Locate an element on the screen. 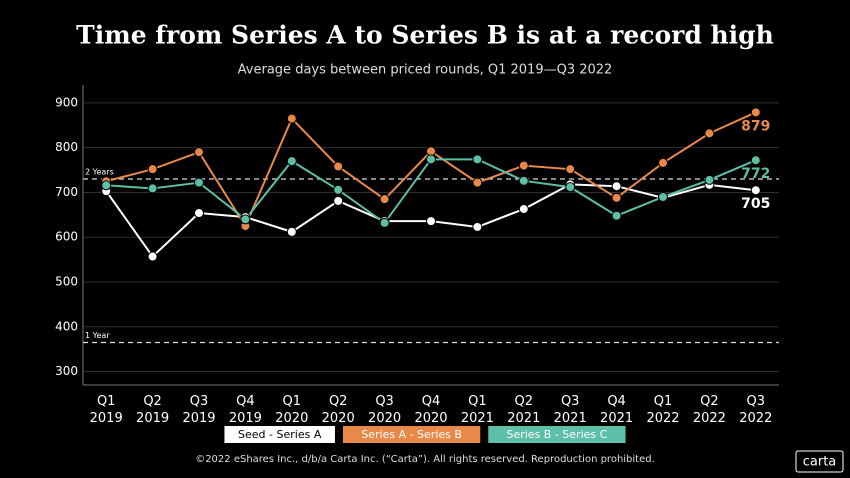  y-tick-label: 900 is located at coordinates (66, 102).